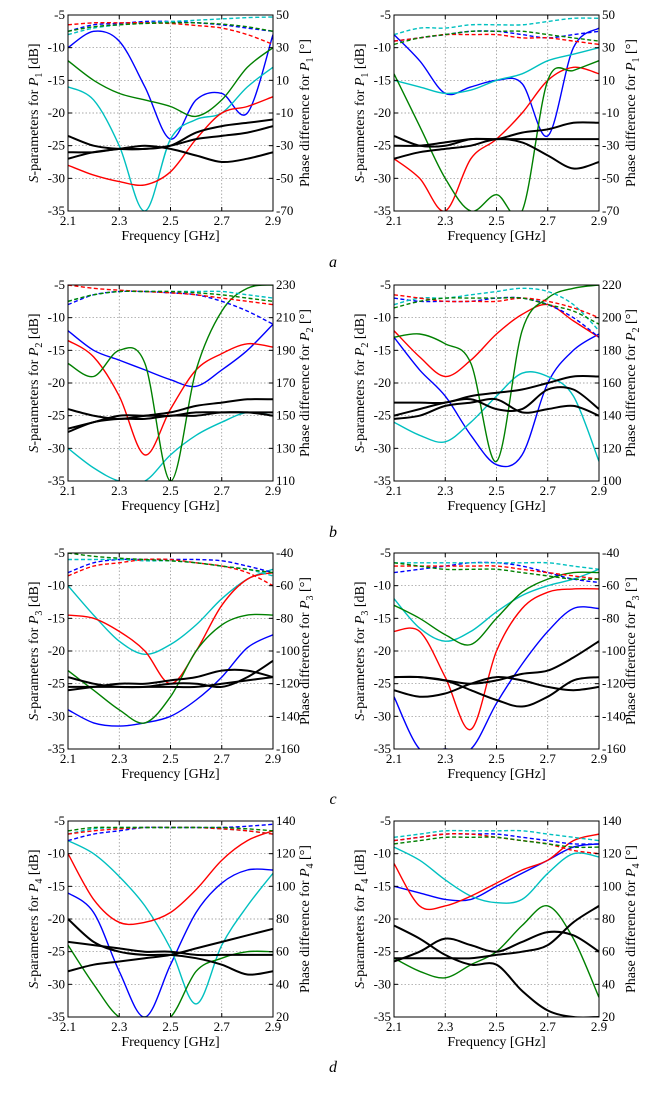 The image size is (665, 1093). Describe the element at coordinates (286, 284) in the screenshot. I see `y2-tick-label: 230` at that location.